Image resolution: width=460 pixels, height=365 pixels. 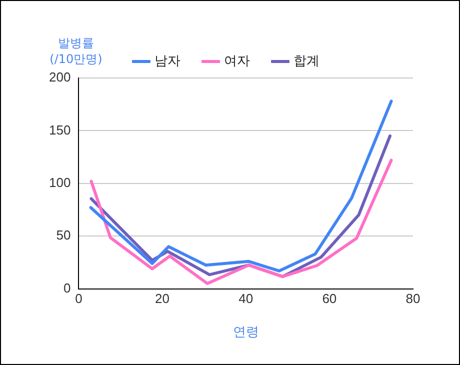 I want to click on legend-label: 합계, so click(x=306, y=61).